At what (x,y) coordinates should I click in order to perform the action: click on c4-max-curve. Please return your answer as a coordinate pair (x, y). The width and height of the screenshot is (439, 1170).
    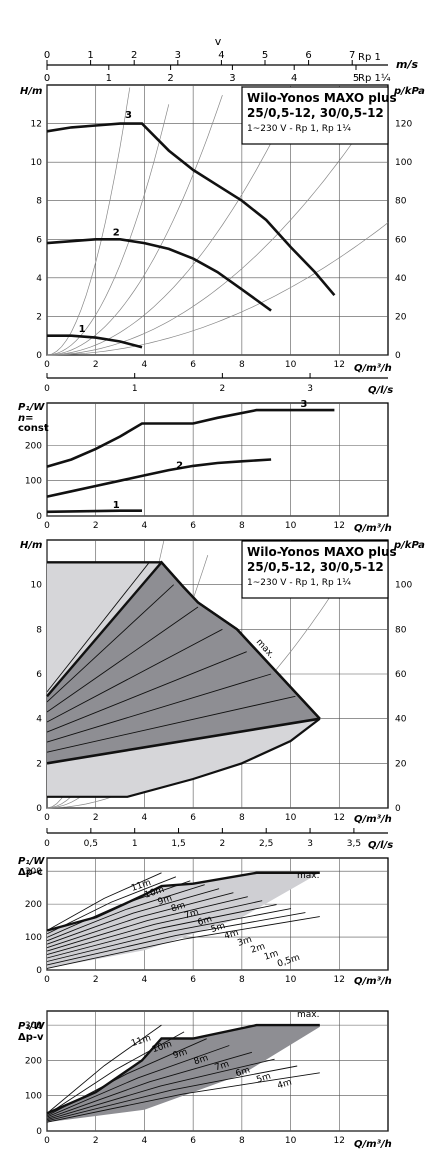
    Looking at the image, I should click on (183, 901).